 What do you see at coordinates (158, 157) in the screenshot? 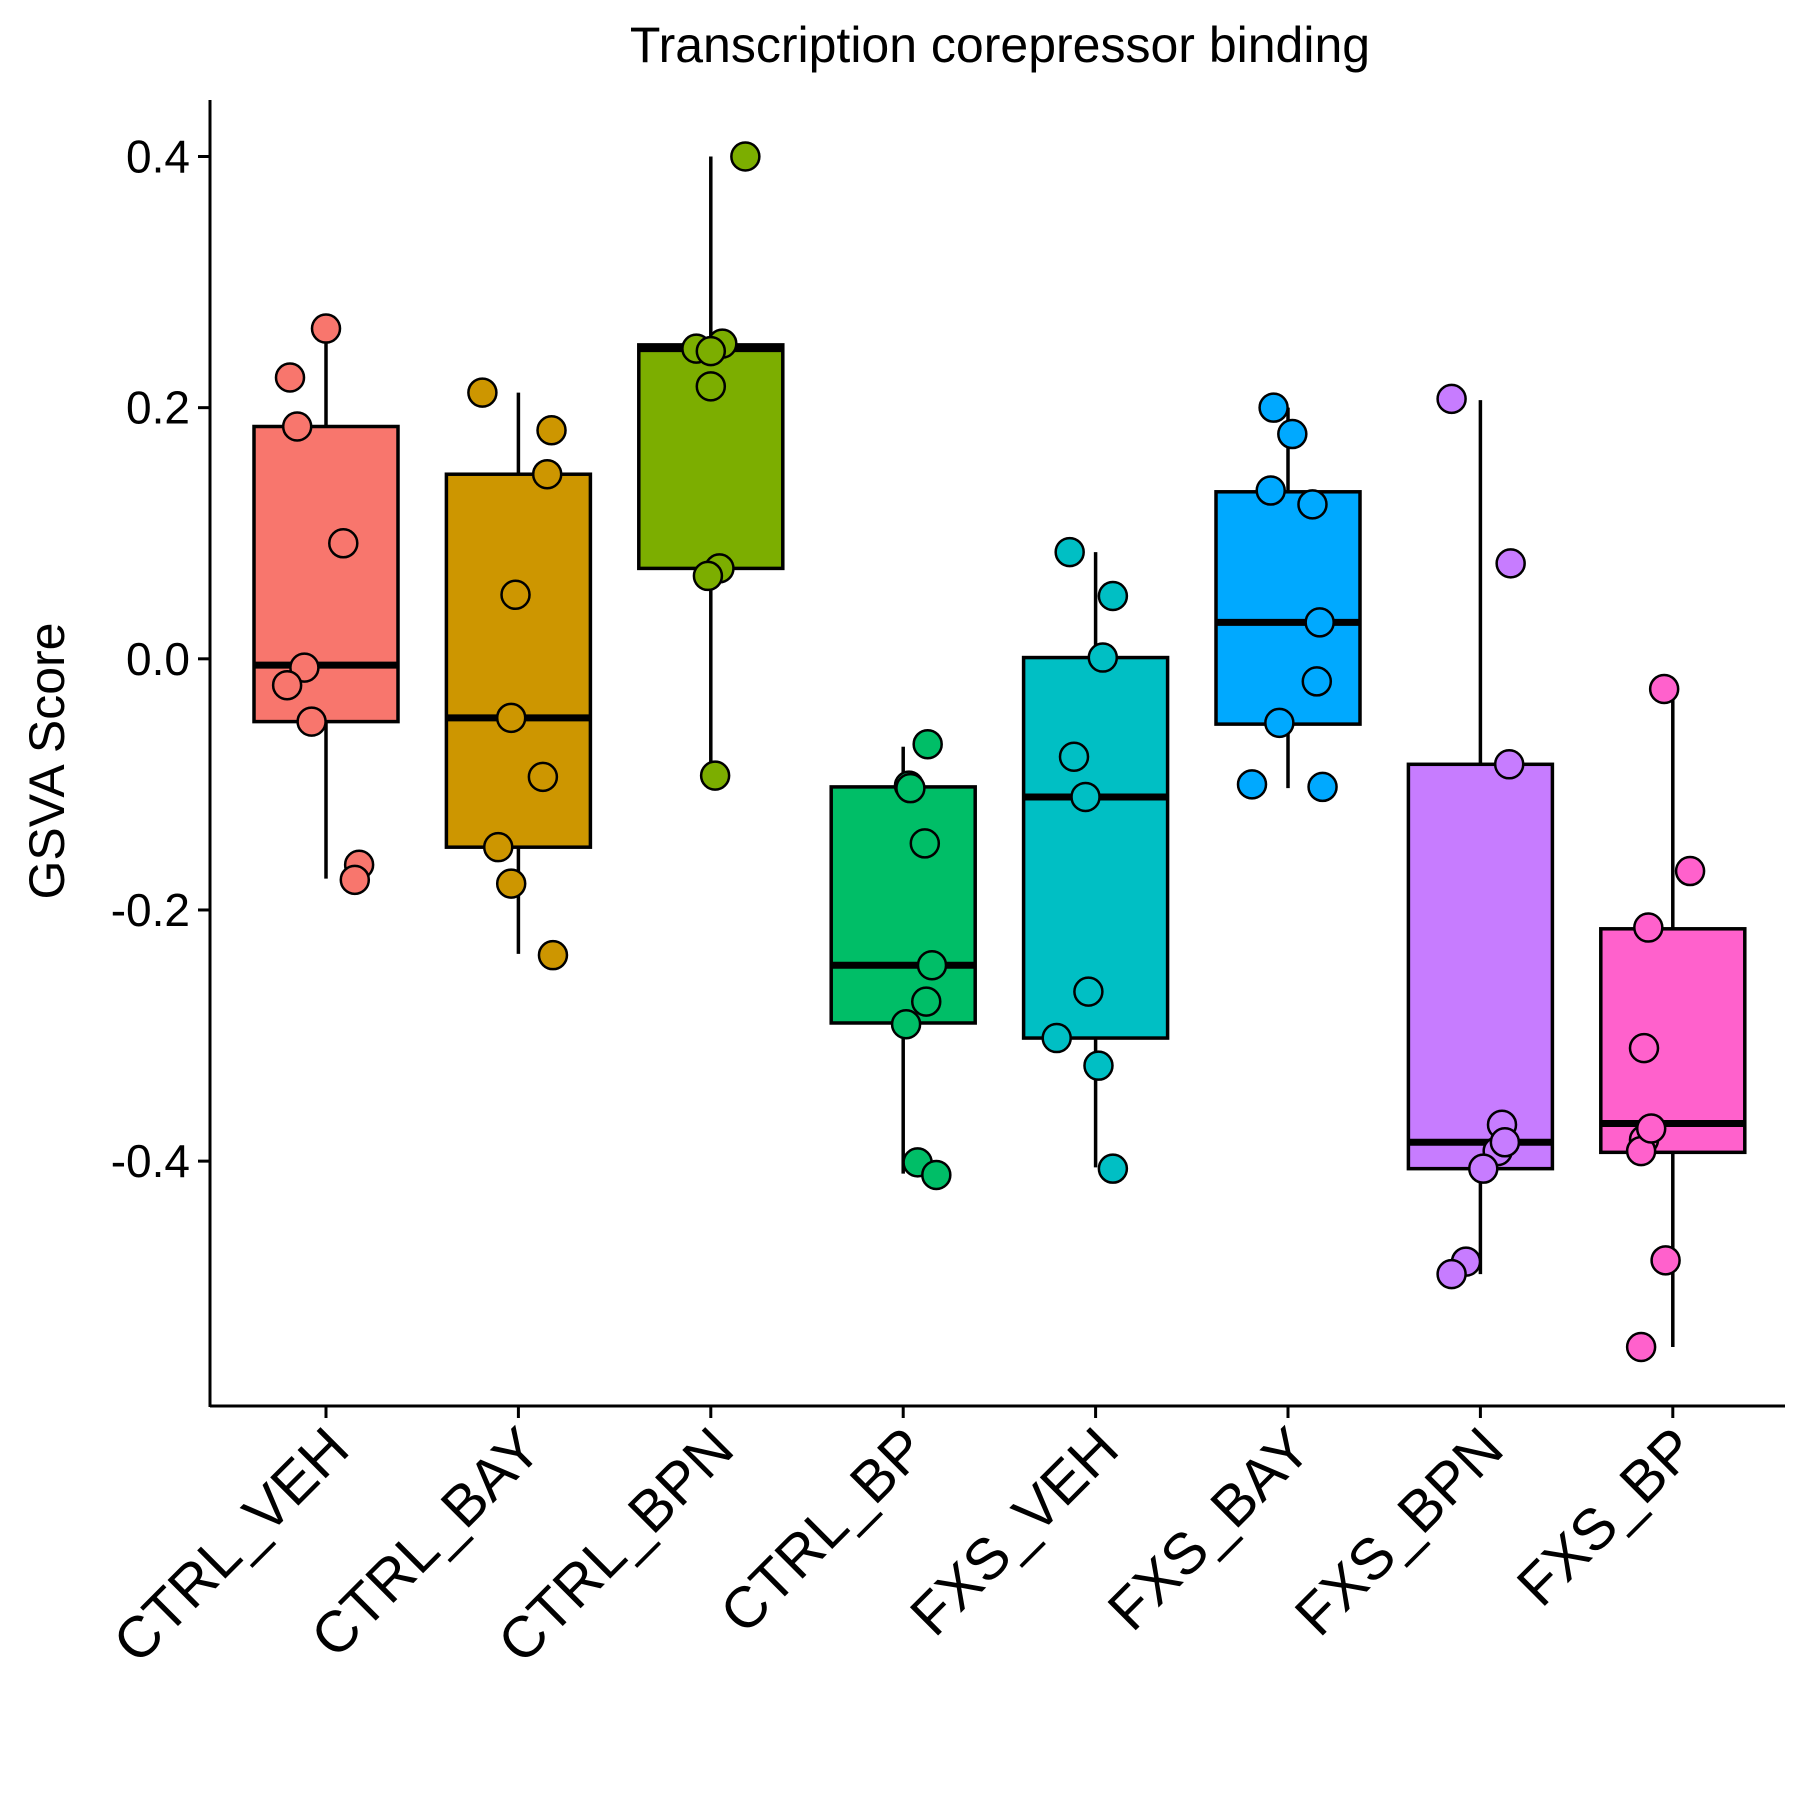
I see `y-tick-label: 0.4` at bounding box center [158, 157].